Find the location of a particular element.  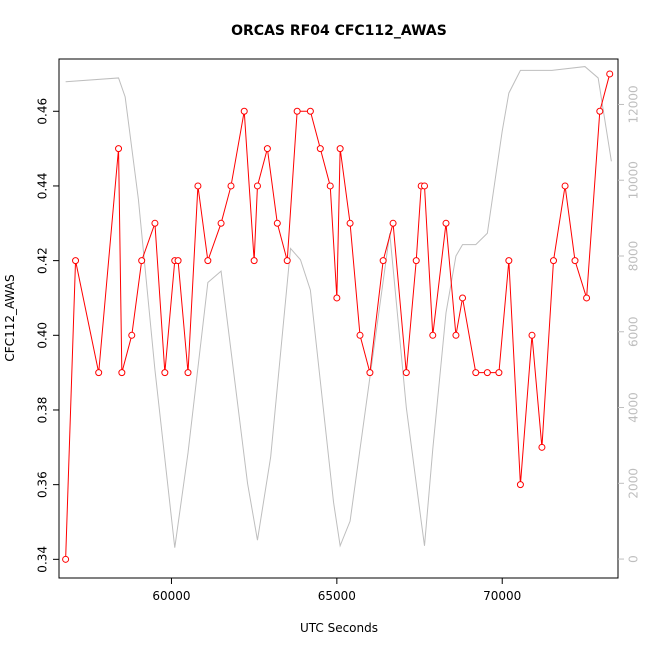

y-tick-label: 0.38 is located at coordinates (43, 410).